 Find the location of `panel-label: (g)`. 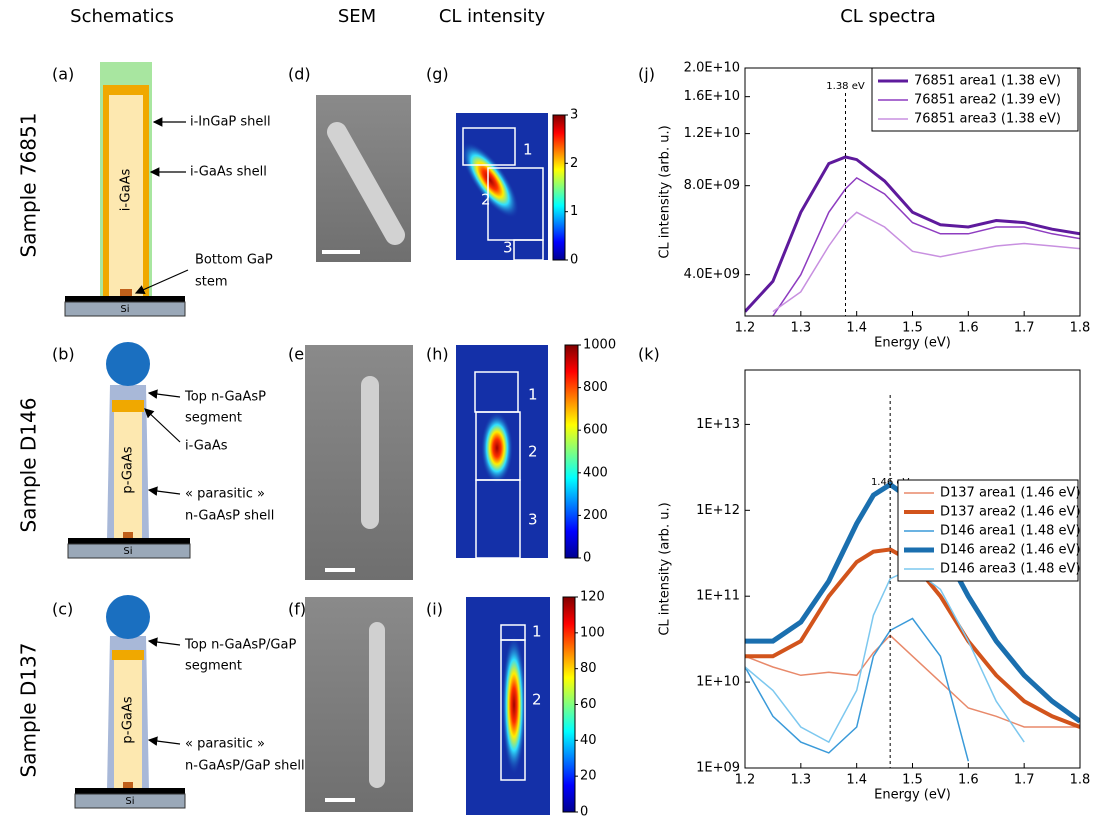

panel-label: (g) is located at coordinates (437, 74).